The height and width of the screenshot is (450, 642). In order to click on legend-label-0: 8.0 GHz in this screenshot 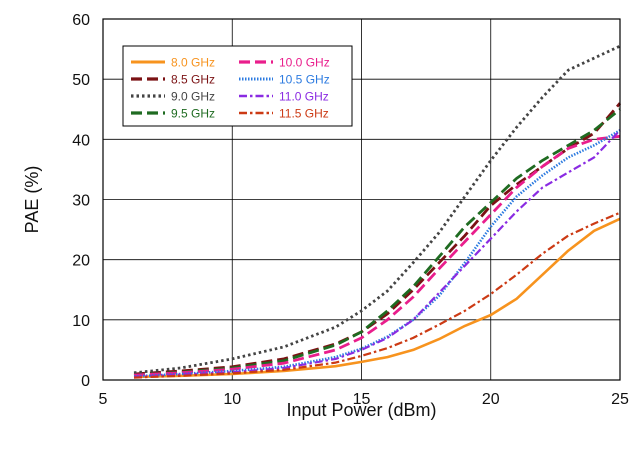, I will do `click(193, 63)`.